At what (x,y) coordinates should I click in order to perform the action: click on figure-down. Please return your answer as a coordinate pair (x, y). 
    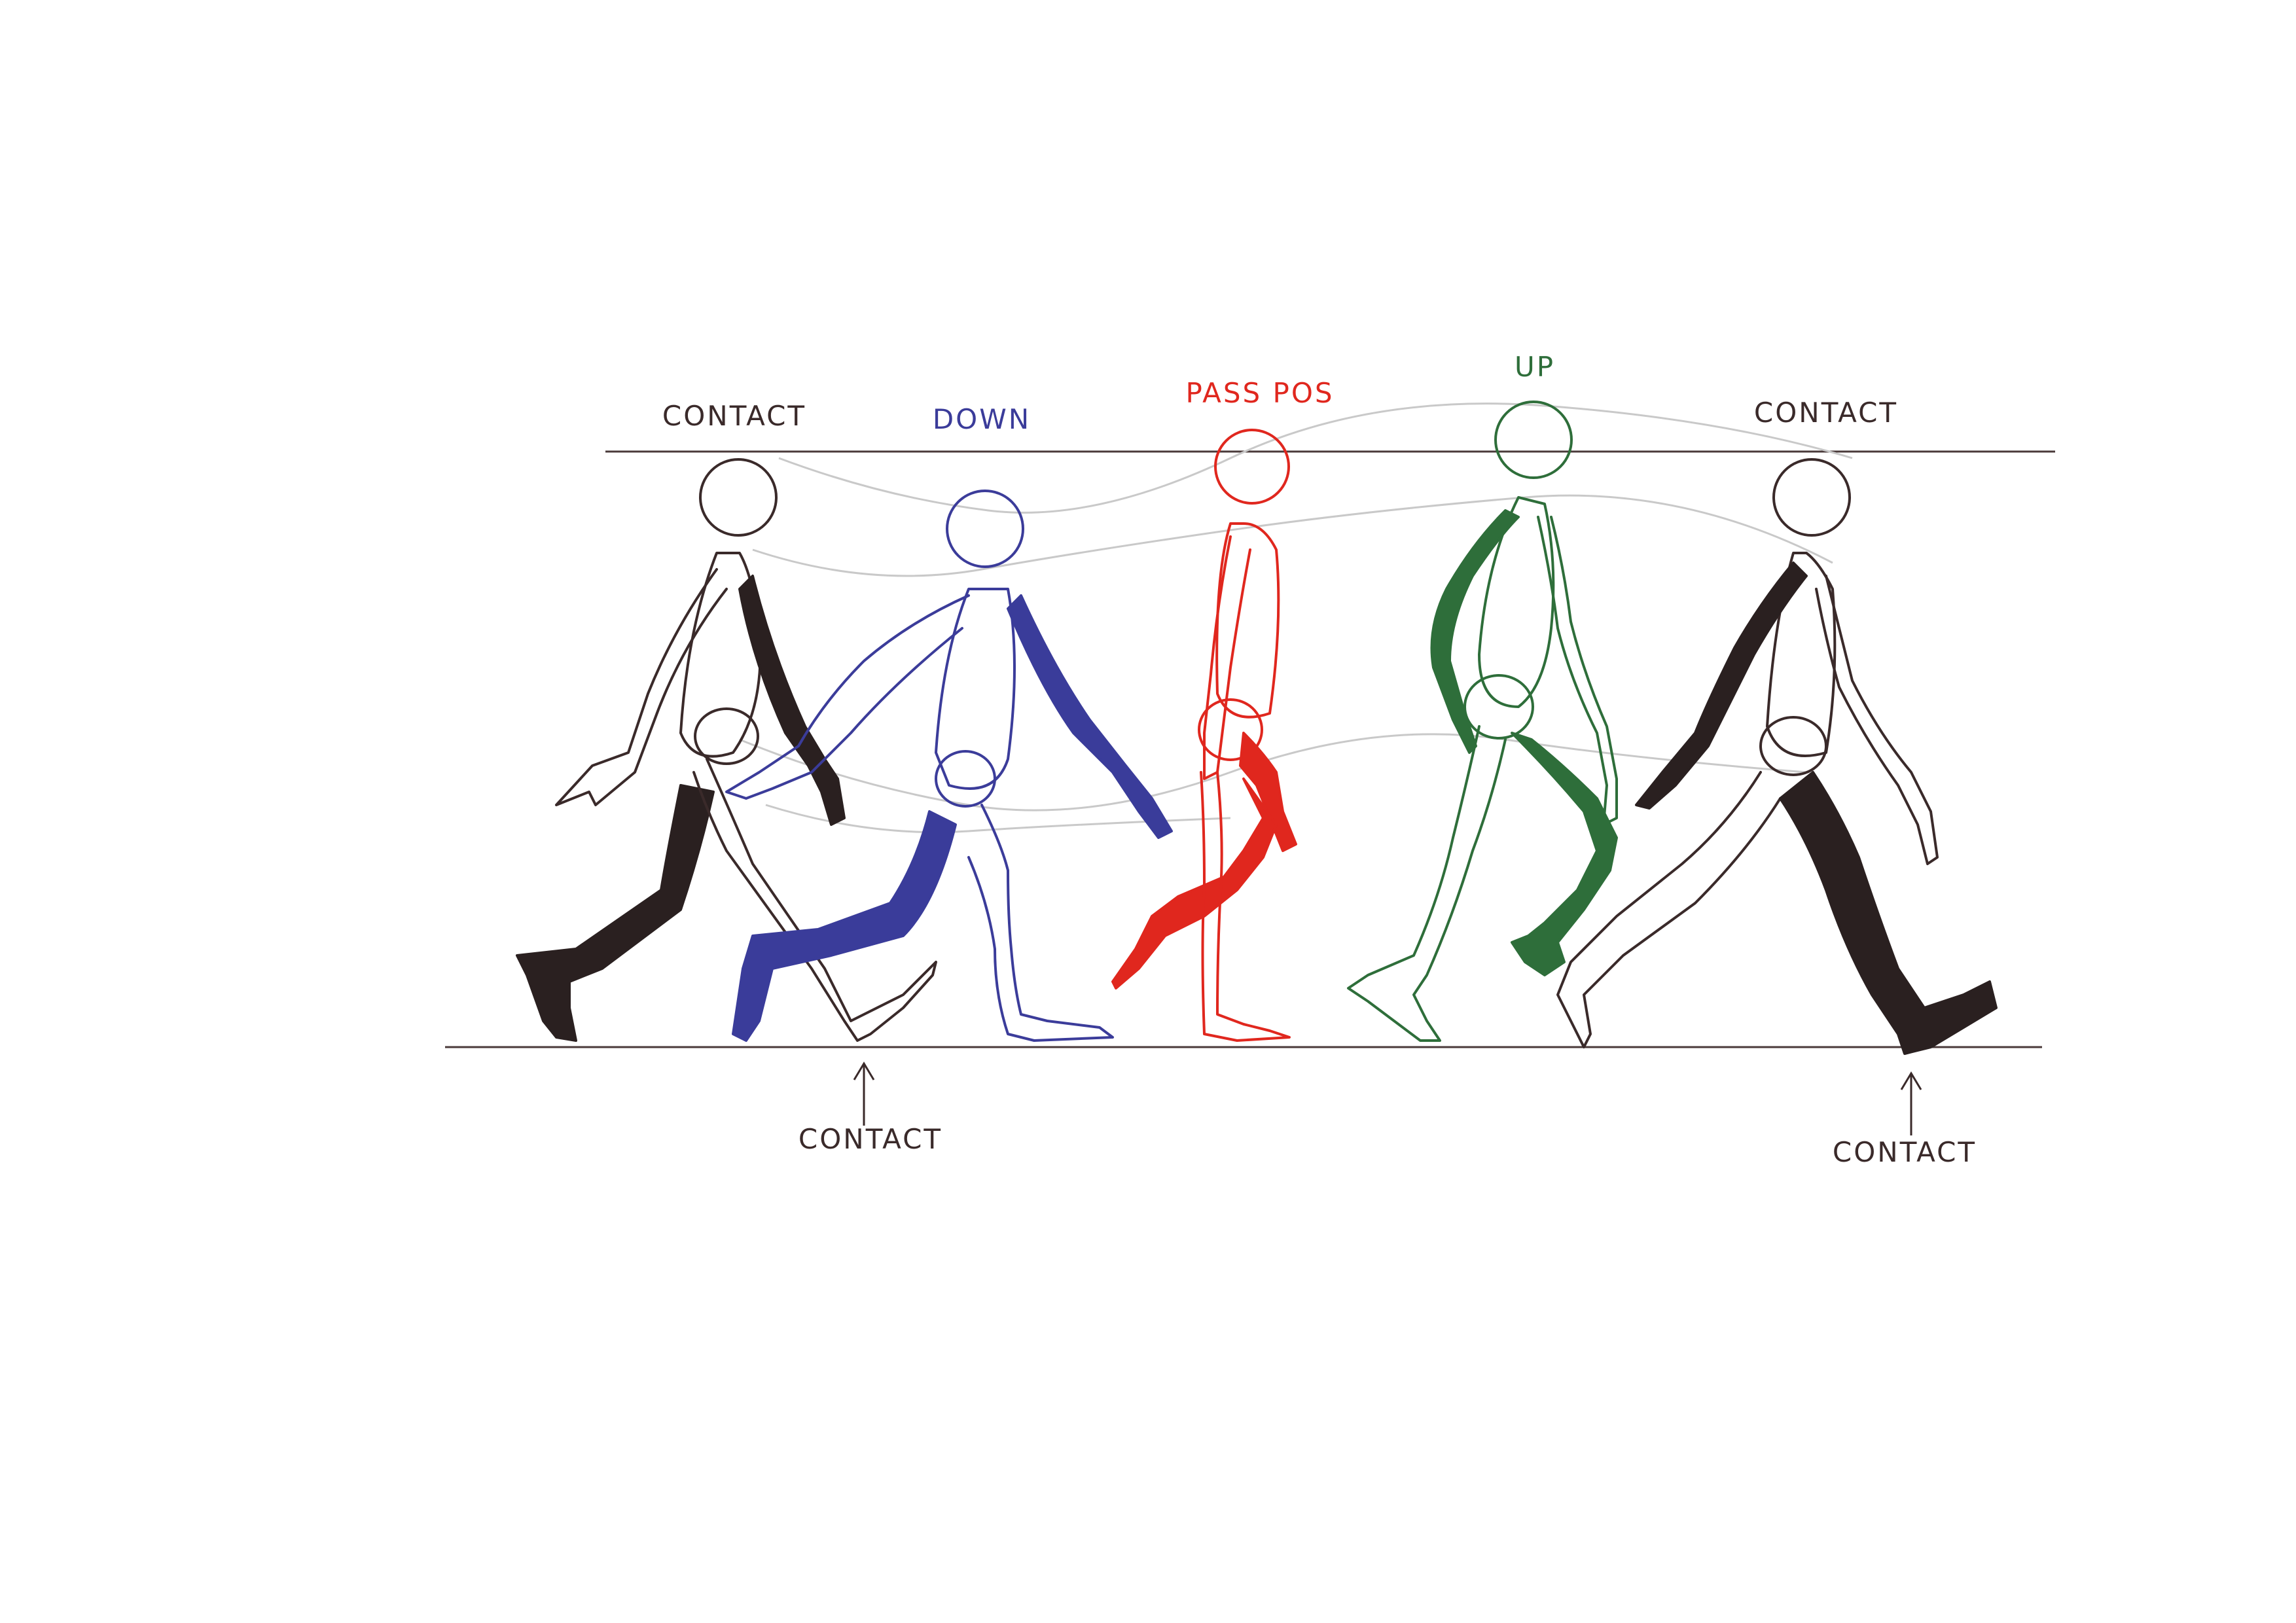
    Looking at the image, I should click on (949, 766).